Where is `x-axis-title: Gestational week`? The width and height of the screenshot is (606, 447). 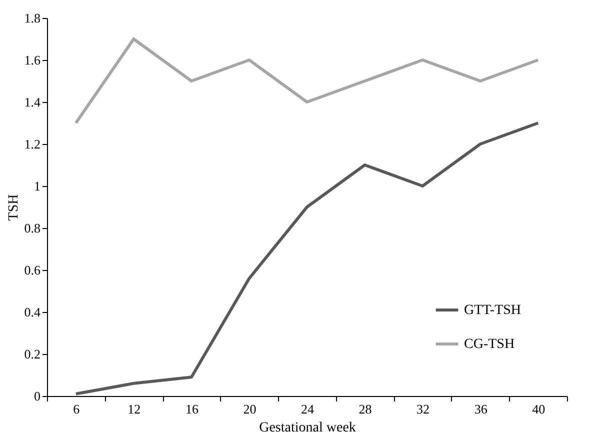
x-axis-title: Gestational week is located at coordinates (307, 428).